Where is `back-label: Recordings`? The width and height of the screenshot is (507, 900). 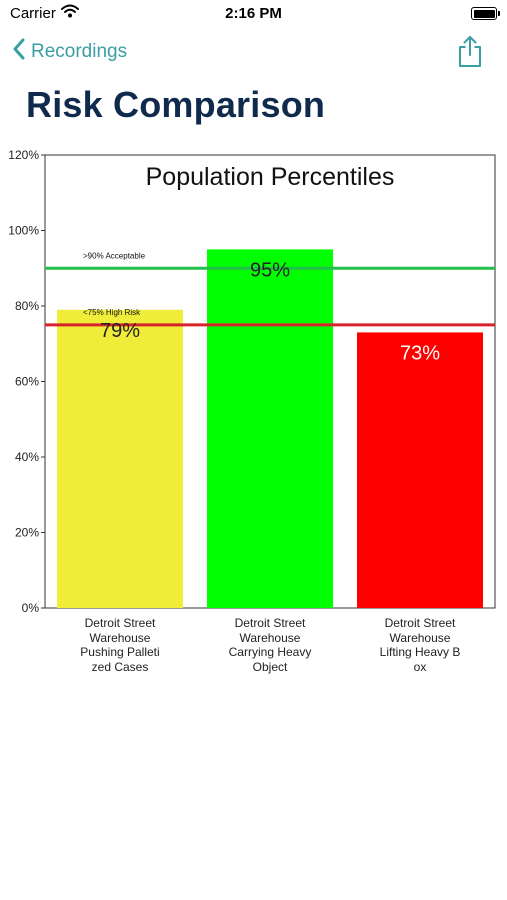
back-label: Recordings is located at coordinates (79, 51).